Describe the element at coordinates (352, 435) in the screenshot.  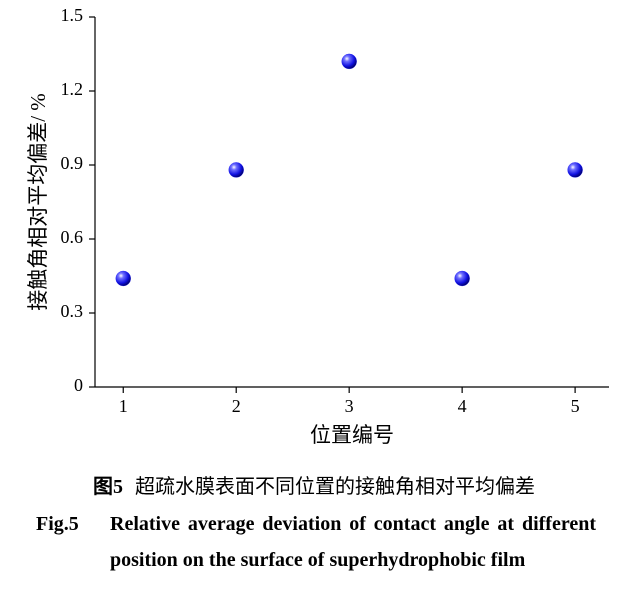
I see `x-axis-title: 位置编号` at that location.